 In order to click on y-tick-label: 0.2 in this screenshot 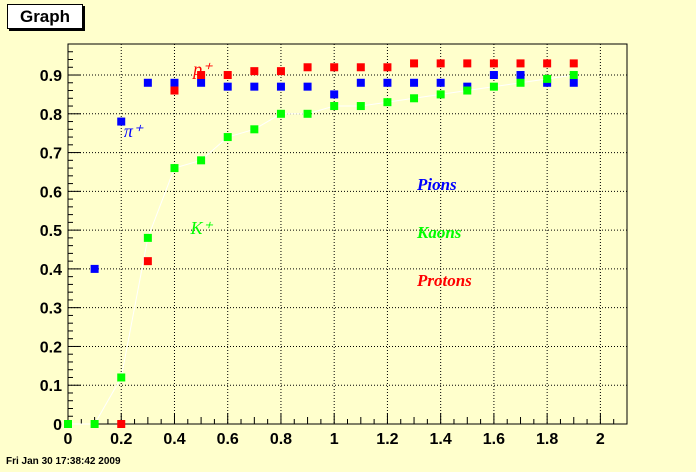, I will do `click(51, 347)`.